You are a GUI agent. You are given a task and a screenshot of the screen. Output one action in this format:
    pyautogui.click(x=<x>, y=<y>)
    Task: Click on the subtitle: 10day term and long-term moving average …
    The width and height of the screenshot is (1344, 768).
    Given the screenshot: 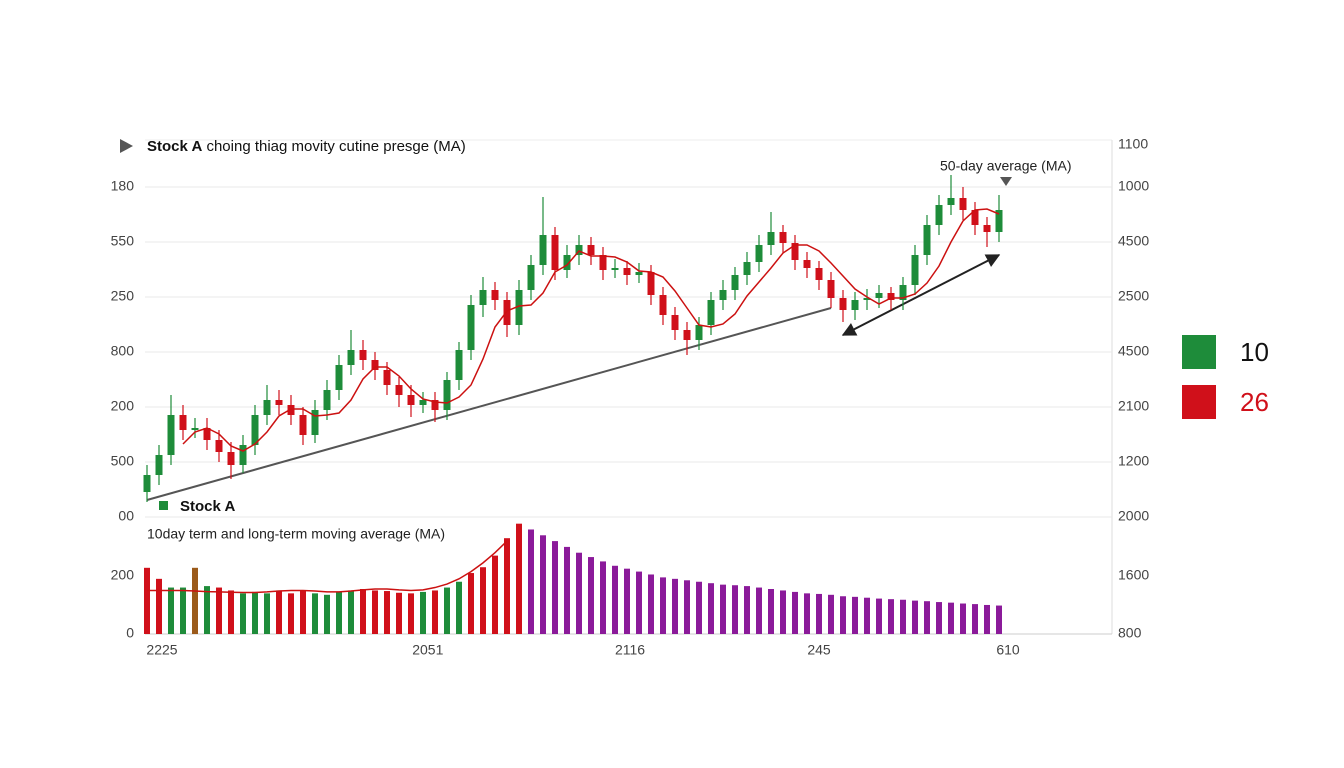 What is the action you would take?
    pyautogui.click(x=296, y=534)
    